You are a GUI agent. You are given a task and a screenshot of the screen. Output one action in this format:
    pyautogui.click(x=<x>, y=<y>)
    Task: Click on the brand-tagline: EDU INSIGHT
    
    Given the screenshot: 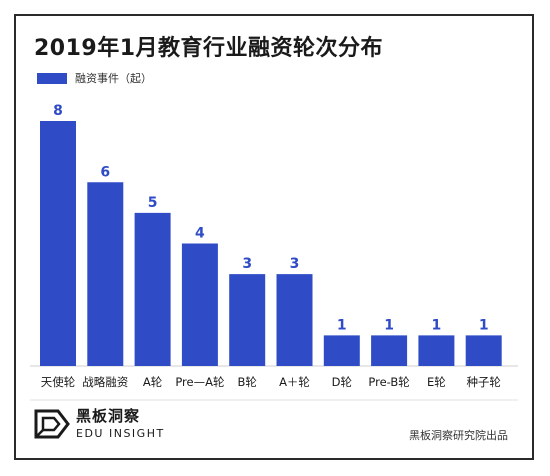 What is the action you would take?
    pyautogui.click(x=120, y=433)
    